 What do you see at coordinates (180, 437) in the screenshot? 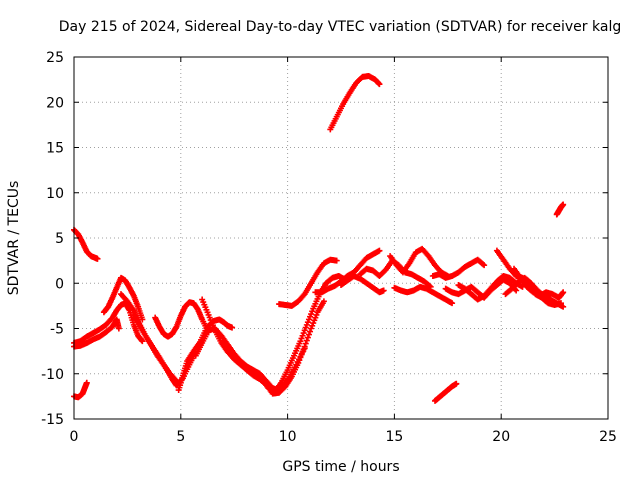
I see `x-tick-label: 5` at bounding box center [180, 437].